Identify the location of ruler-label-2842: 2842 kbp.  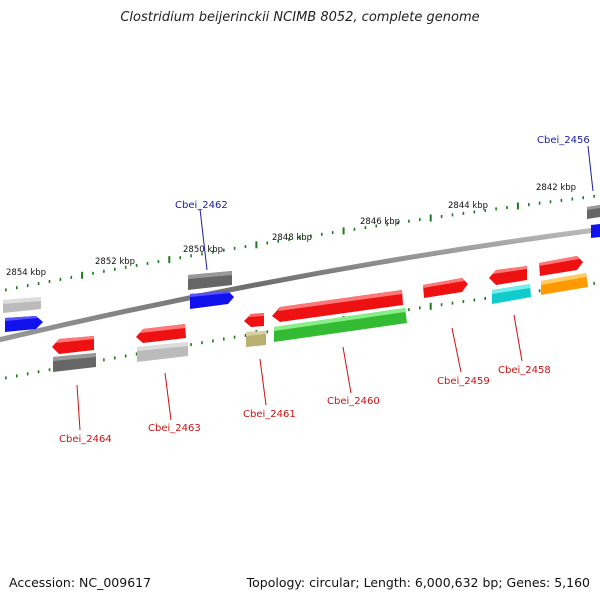
(556, 188).